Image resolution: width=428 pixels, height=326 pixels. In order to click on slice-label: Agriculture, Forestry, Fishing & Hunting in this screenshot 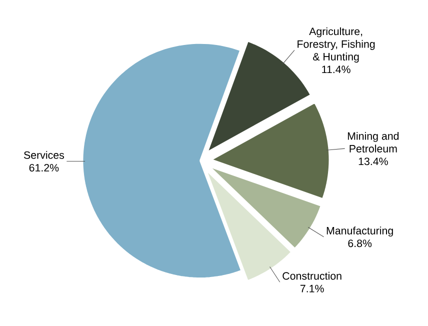, I will do `click(336, 45)`.